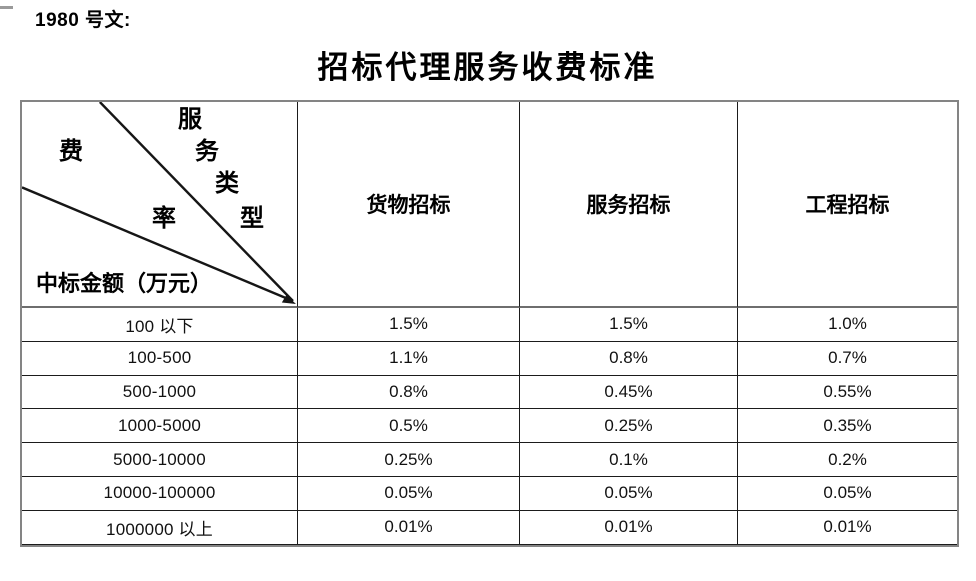  Describe the element at coordinates (847, 460) in the screenshot. I see `rate-cell: 0.2%` at that location.